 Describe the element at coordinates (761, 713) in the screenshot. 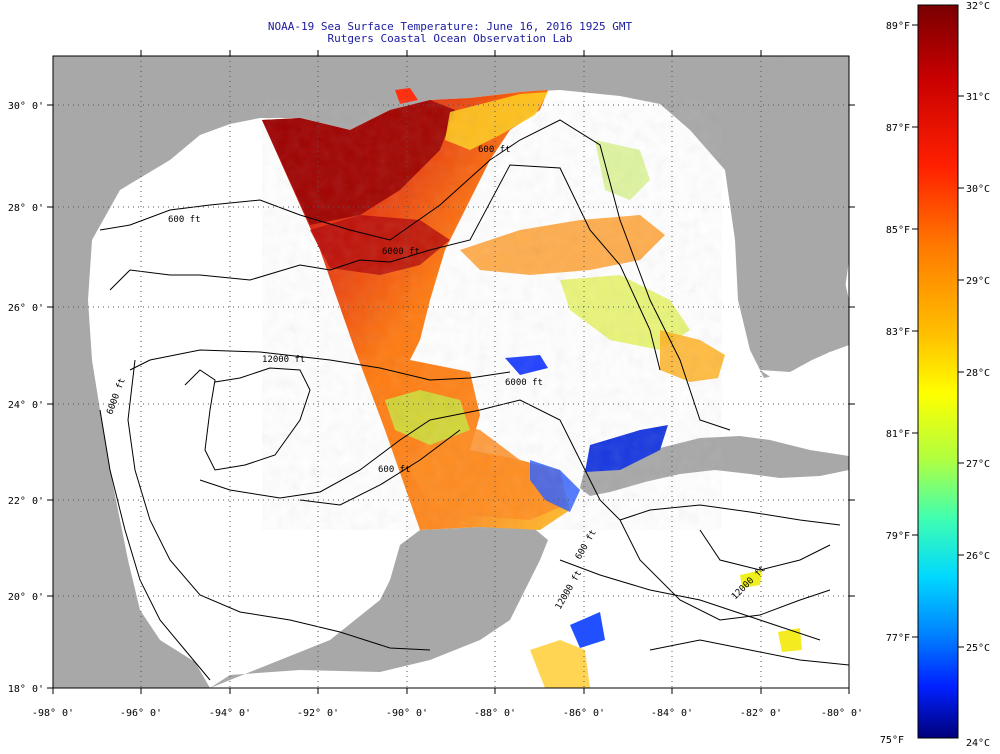

I see `lon-label: -82° 0'` at that location.